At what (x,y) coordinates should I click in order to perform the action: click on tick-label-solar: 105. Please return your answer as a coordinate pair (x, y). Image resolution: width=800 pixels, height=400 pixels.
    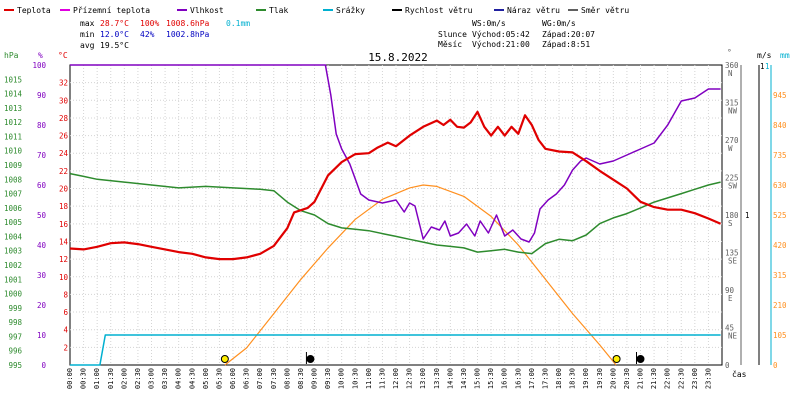
    Looking at the image, I should click on (780, 335).